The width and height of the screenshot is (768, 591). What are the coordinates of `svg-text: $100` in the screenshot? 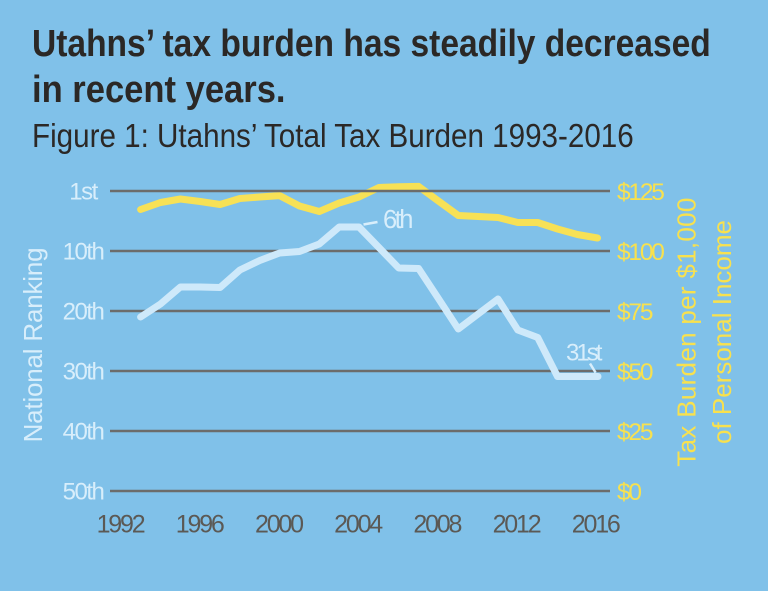 It's located at (640, 252).